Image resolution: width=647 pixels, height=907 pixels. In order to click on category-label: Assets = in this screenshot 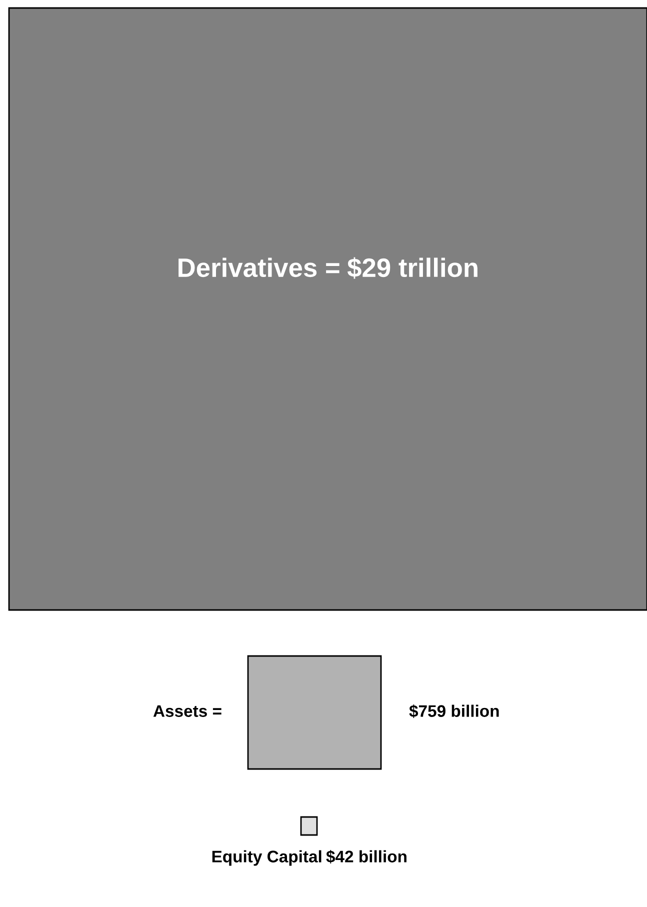, I will do `click(187, 711)`.